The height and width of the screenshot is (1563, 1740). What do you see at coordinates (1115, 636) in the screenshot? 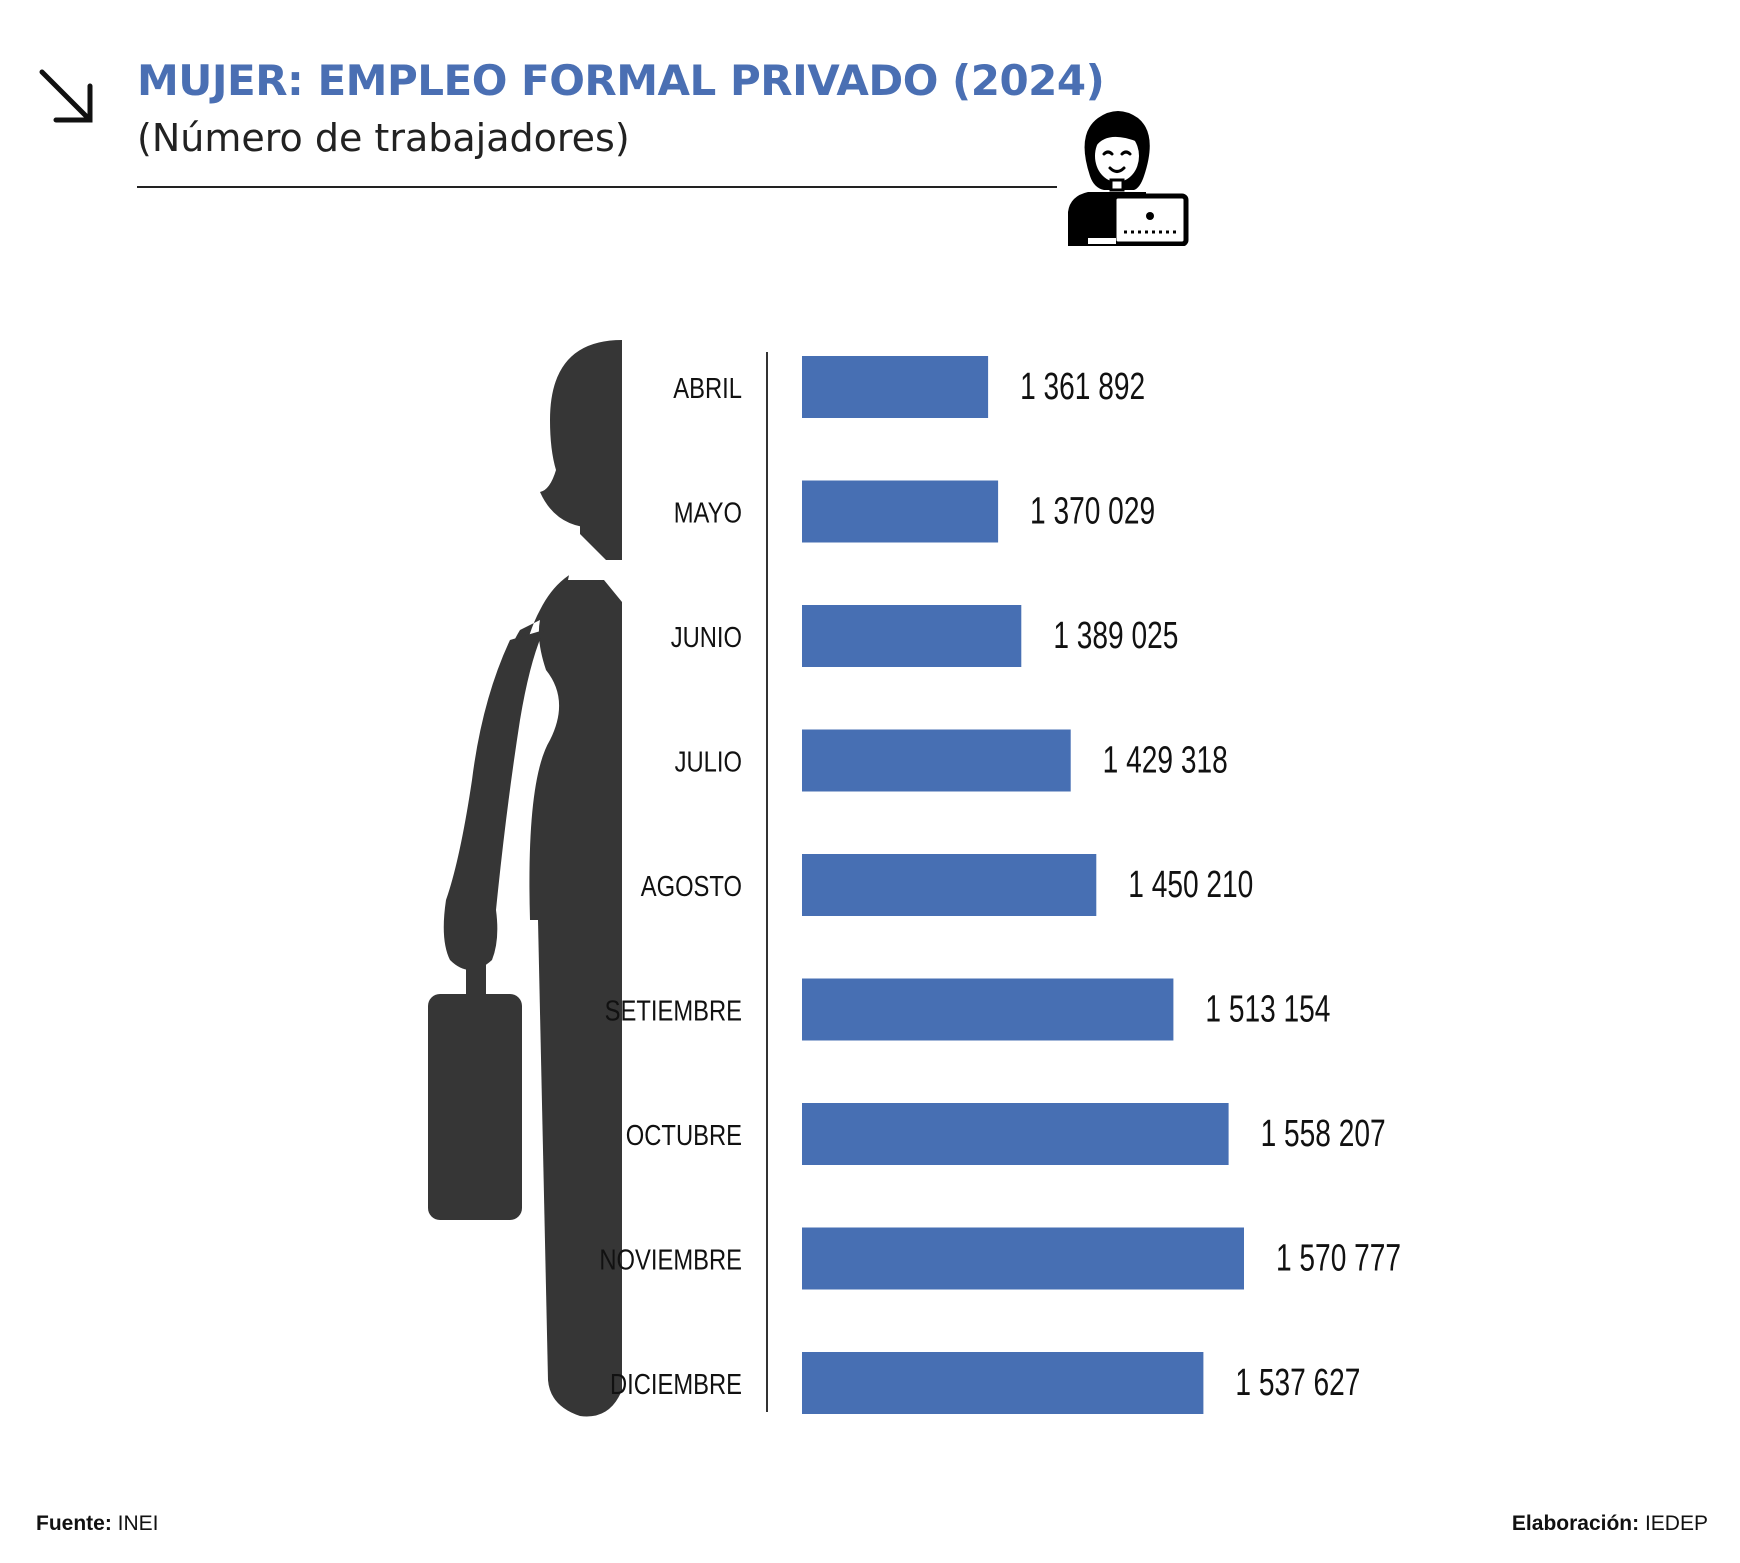
I see `value-label: 1 389 025` at bounding box center [1115, 636].